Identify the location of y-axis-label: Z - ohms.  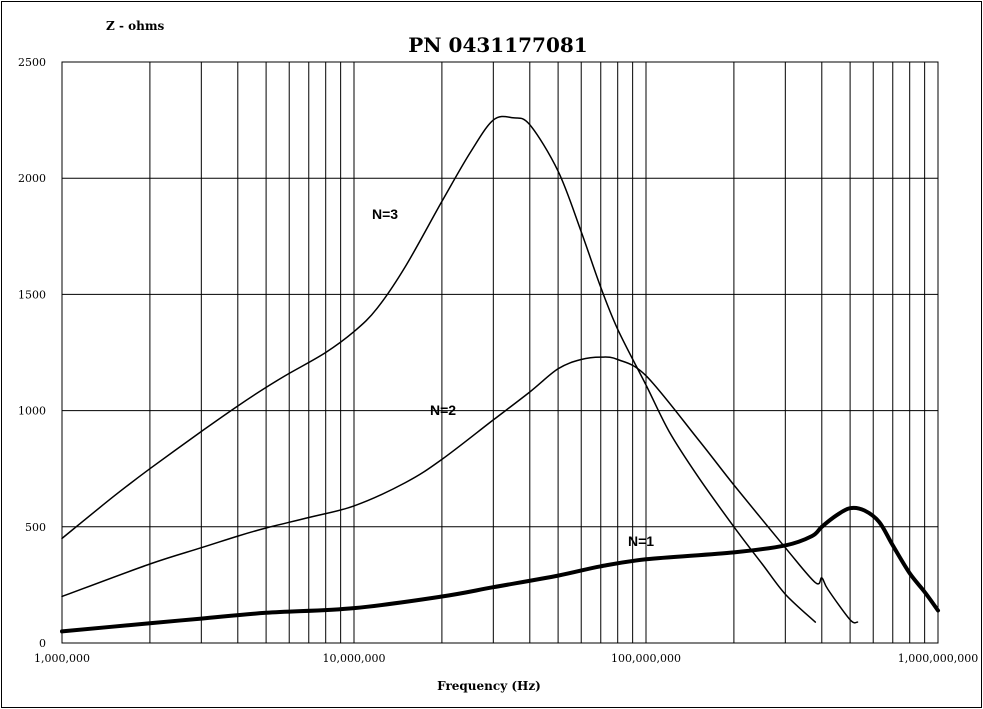
(135, 26).